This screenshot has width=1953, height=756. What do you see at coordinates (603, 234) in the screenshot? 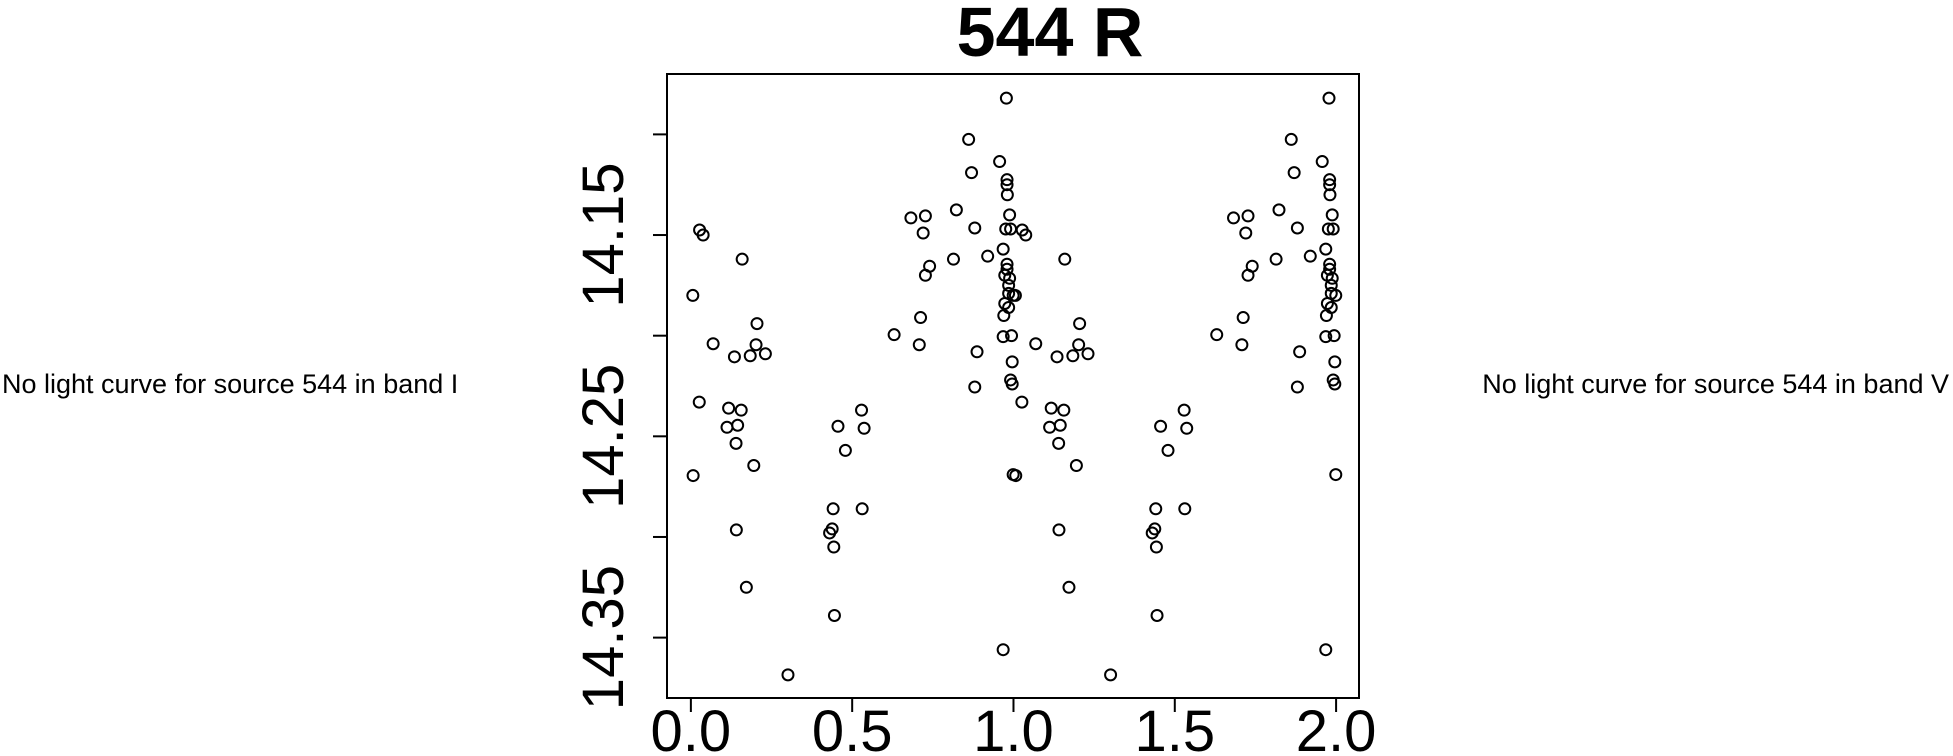
I see `y-axis-tick-label: 14.15` at bounding box center [603, 234].